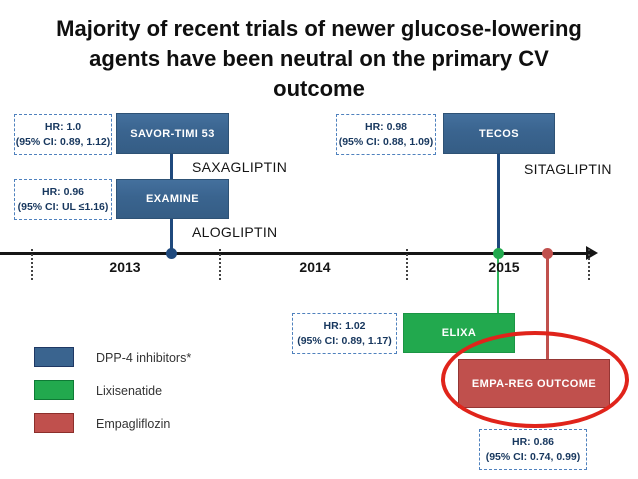 The width and height of the screenshot is (638, 479). What do you see at coordinates (385, 126) in the screenshot?
I see `tecos-hr-value: HR: 0.98` at bounding box center [385, 126].